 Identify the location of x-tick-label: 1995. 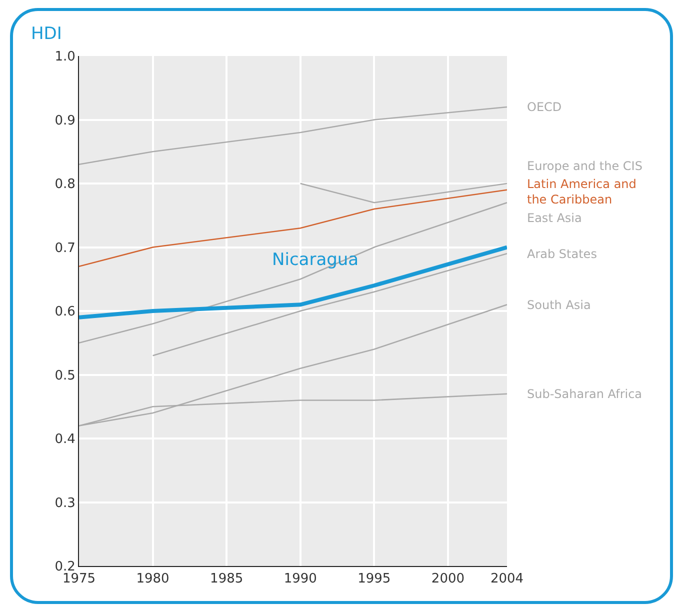
(374, 579).